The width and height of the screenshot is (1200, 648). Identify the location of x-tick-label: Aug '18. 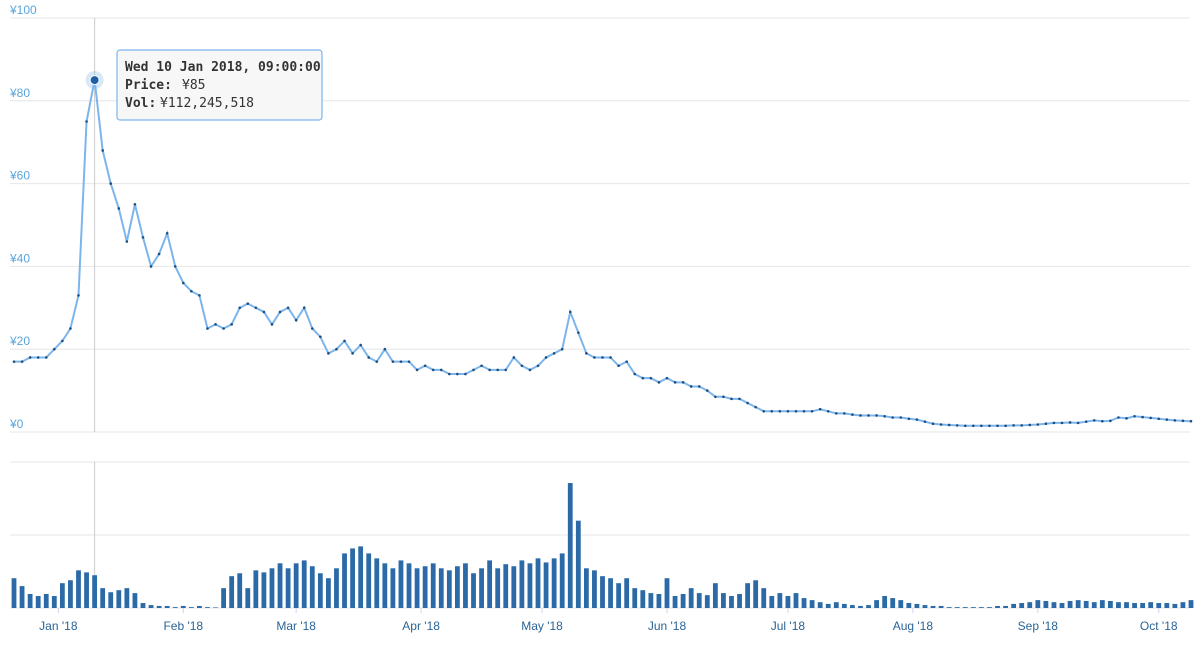
(913, 626).